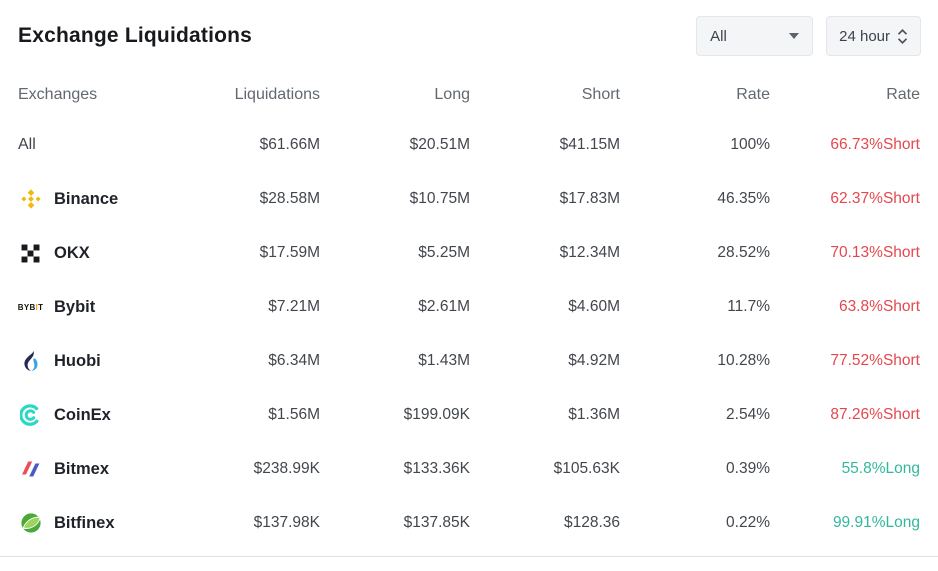  What do you see at coordinates (286, 468) in the screenshot?
I see `liquidations-cell: $238.99K` at bounding box center [286, 468].